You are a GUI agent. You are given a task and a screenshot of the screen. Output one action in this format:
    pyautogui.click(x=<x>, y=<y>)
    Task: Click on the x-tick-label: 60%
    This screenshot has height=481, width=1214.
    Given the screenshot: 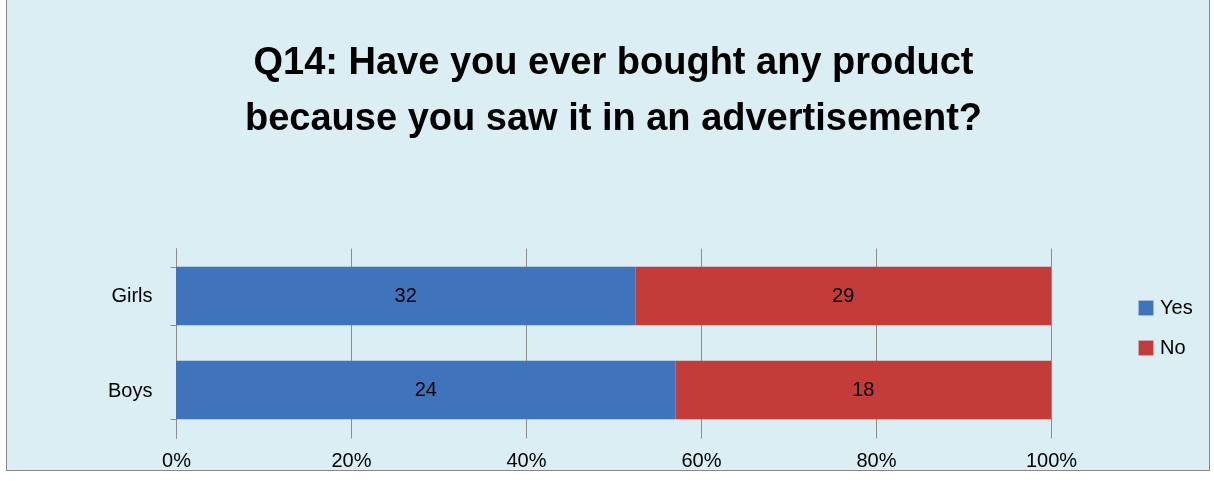 What is the action you would take?
    pyautogui.click(x=701, y=459)
    